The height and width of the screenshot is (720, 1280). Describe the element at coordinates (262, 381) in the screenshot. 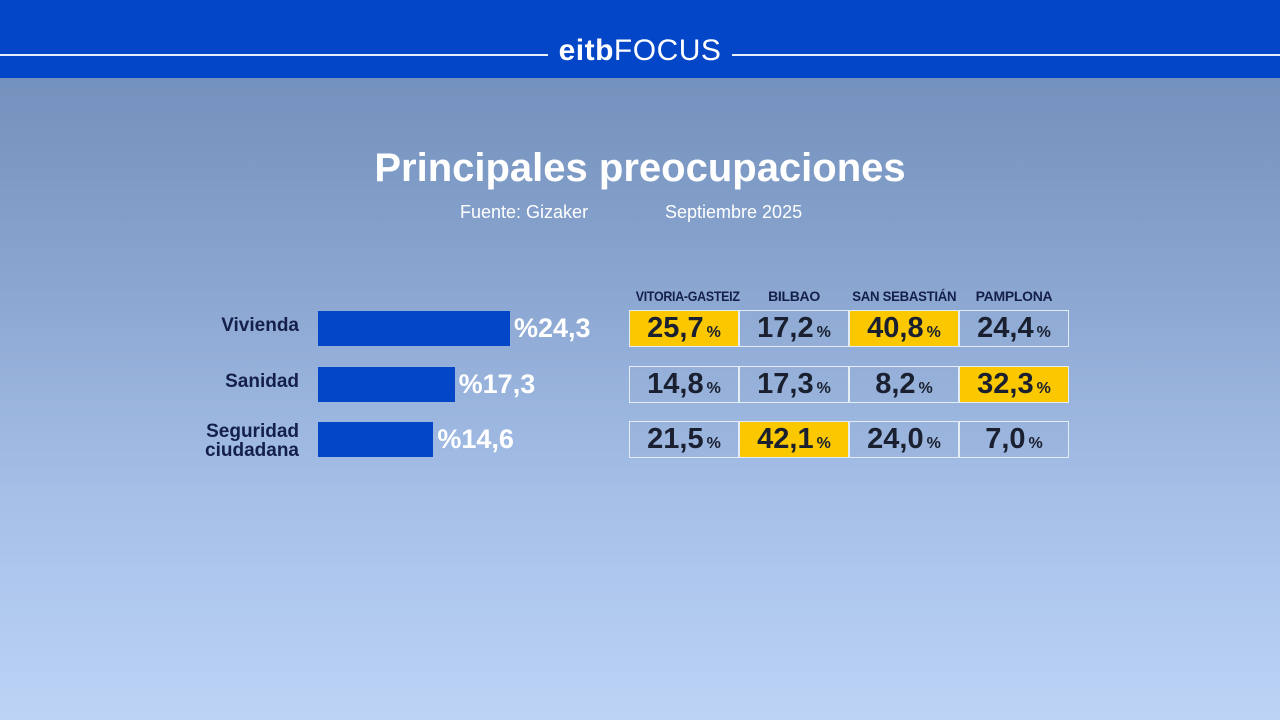

I see `category-label: Sanidad` at that location.